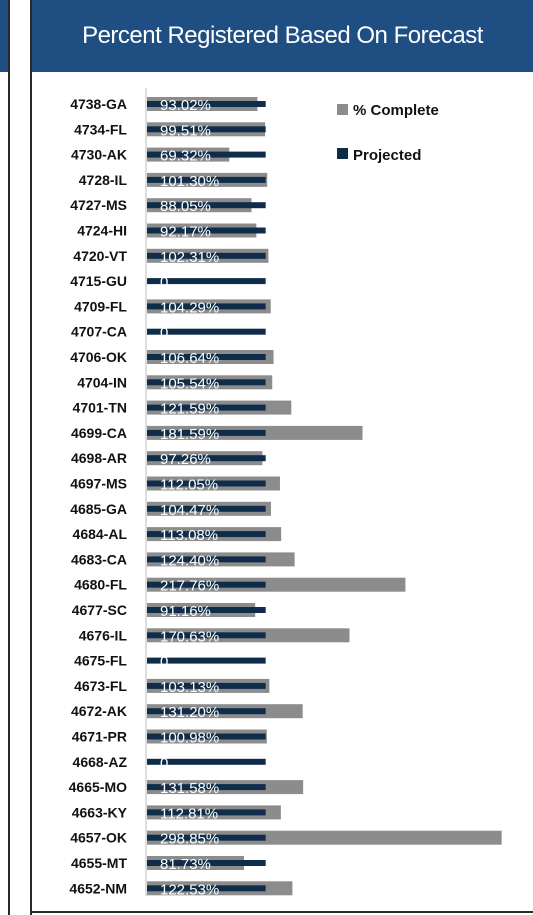 This screenshot has height=915, width=533. What do you see at coordinates (99, 737) in the screenshot?
I see `category-label: 4671-PR` at bounding box center [99, 737].